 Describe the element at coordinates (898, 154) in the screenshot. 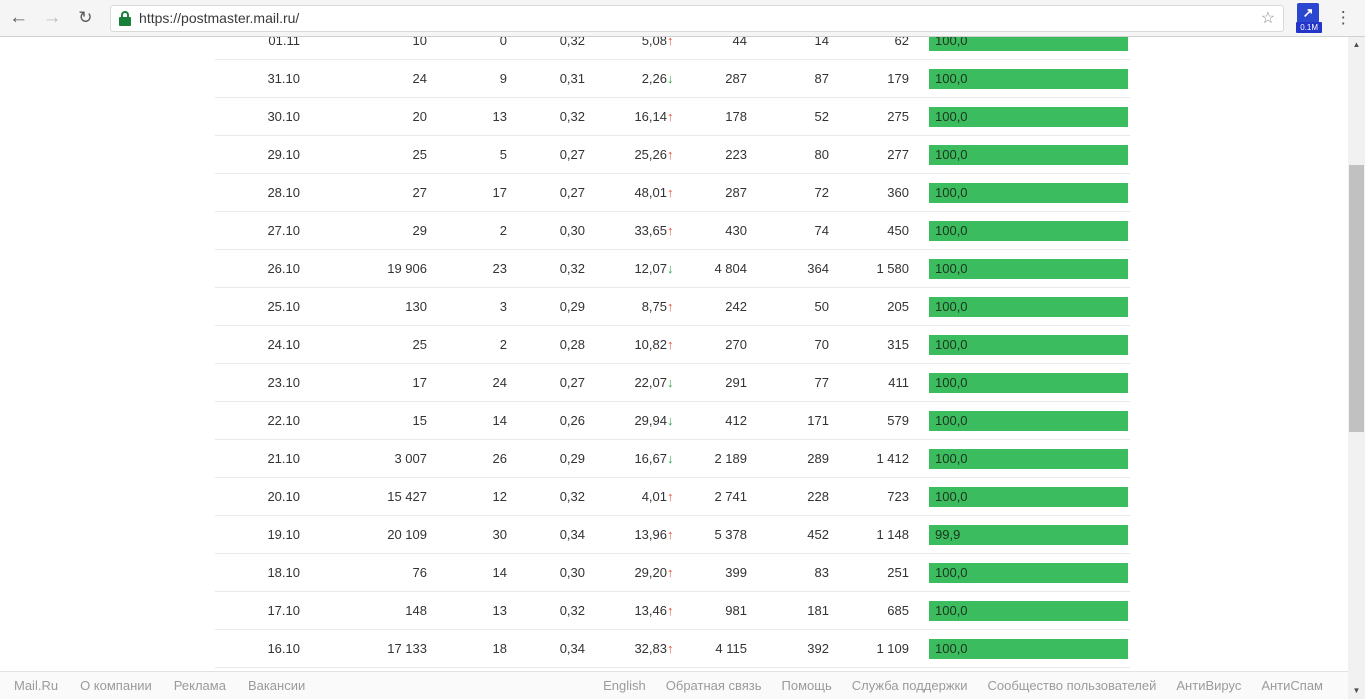

I see `value-cell: 277` at that location.